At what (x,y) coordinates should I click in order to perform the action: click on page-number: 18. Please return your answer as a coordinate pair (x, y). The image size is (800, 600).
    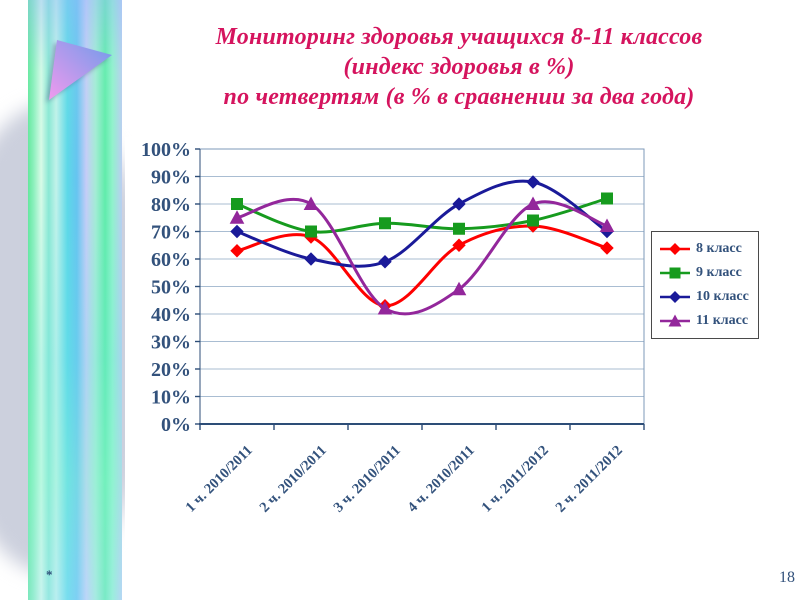
    Looking at the image, I should click on (787, 577).